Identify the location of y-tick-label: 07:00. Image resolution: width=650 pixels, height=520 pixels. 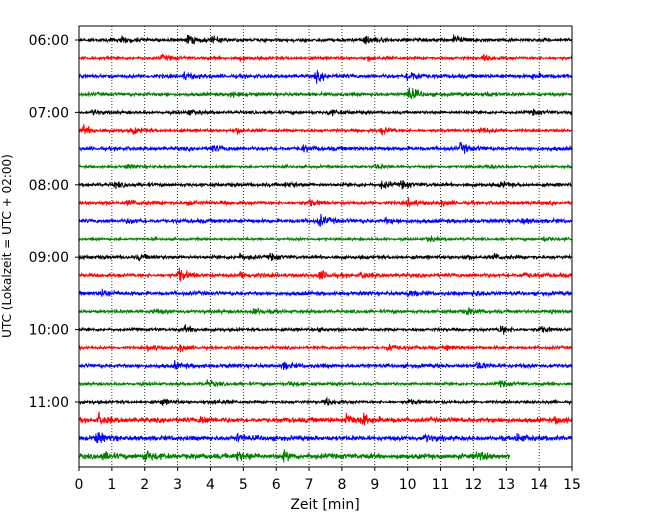
(49, 113).